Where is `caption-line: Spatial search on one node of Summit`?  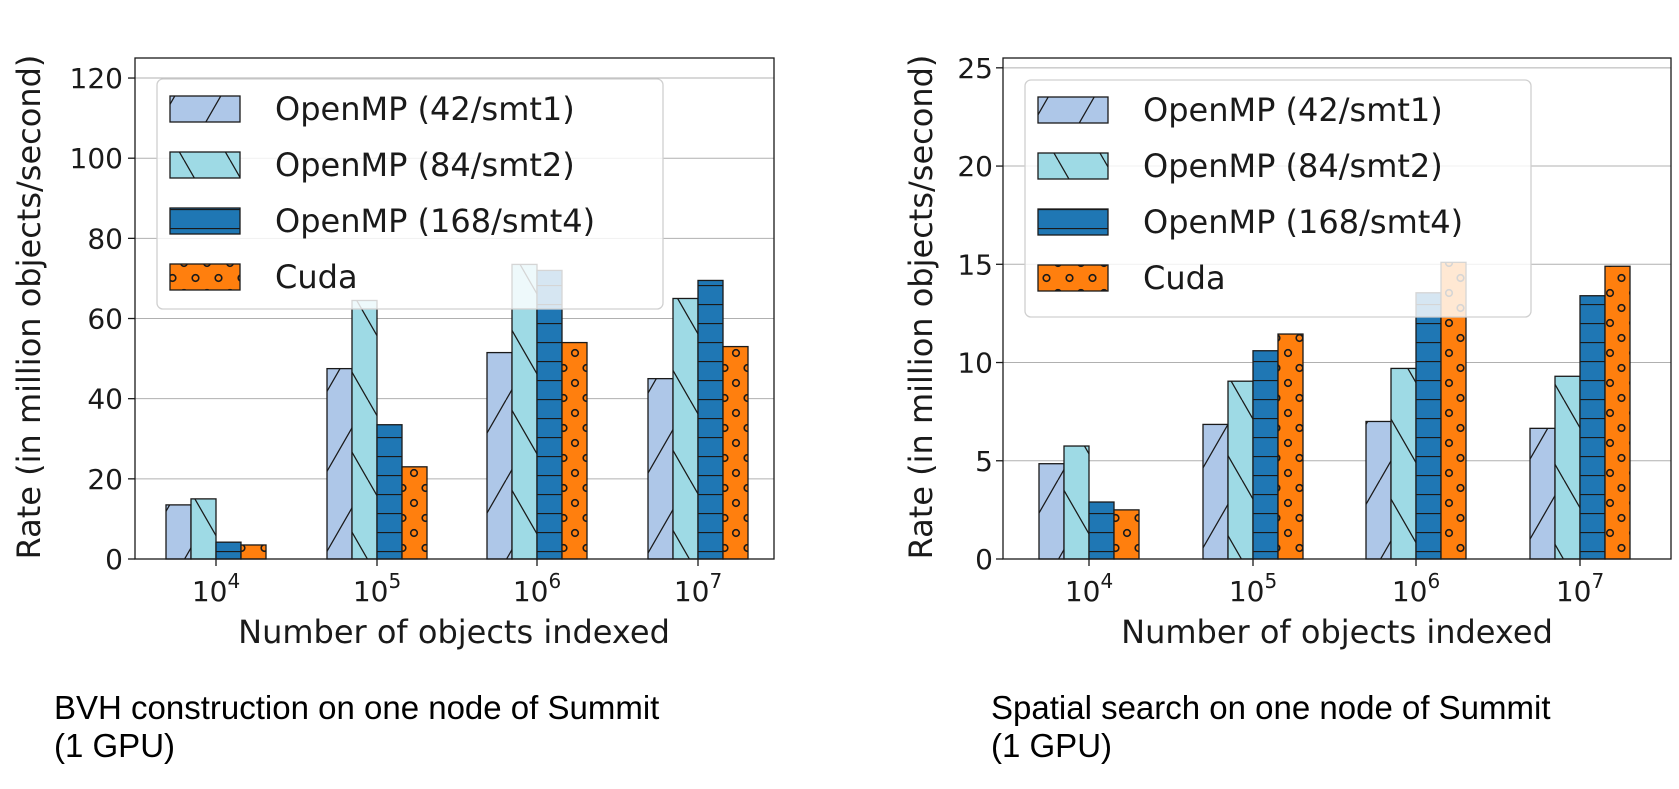
caption-line: Spatial search on one node of Summit is located at coordinates (1271, 707).